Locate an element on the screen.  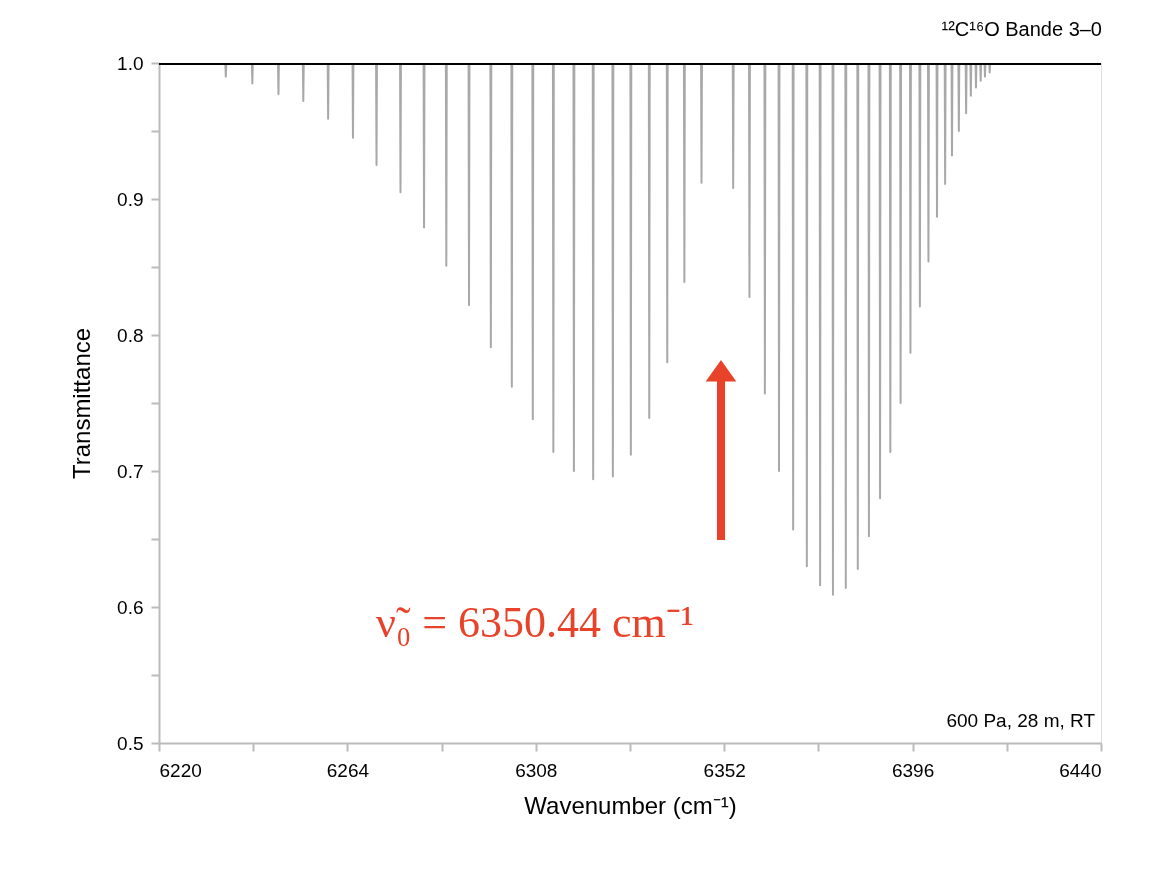
y-tick-label: 0.6 is located at coordinates (130, 607).